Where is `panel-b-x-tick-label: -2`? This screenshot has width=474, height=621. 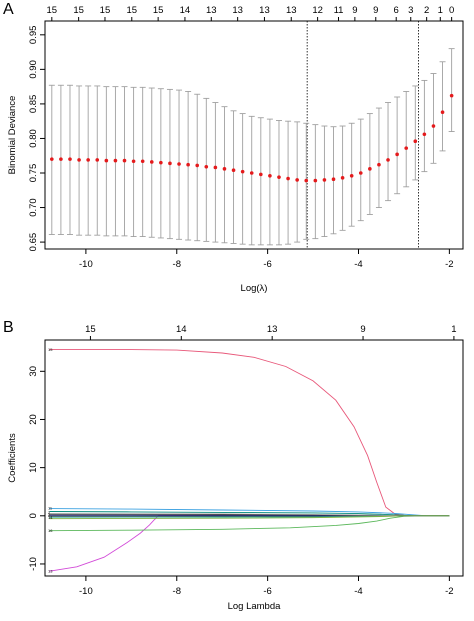
panel-b-x-tick-label: -2 is located at coordinates (449, 591).